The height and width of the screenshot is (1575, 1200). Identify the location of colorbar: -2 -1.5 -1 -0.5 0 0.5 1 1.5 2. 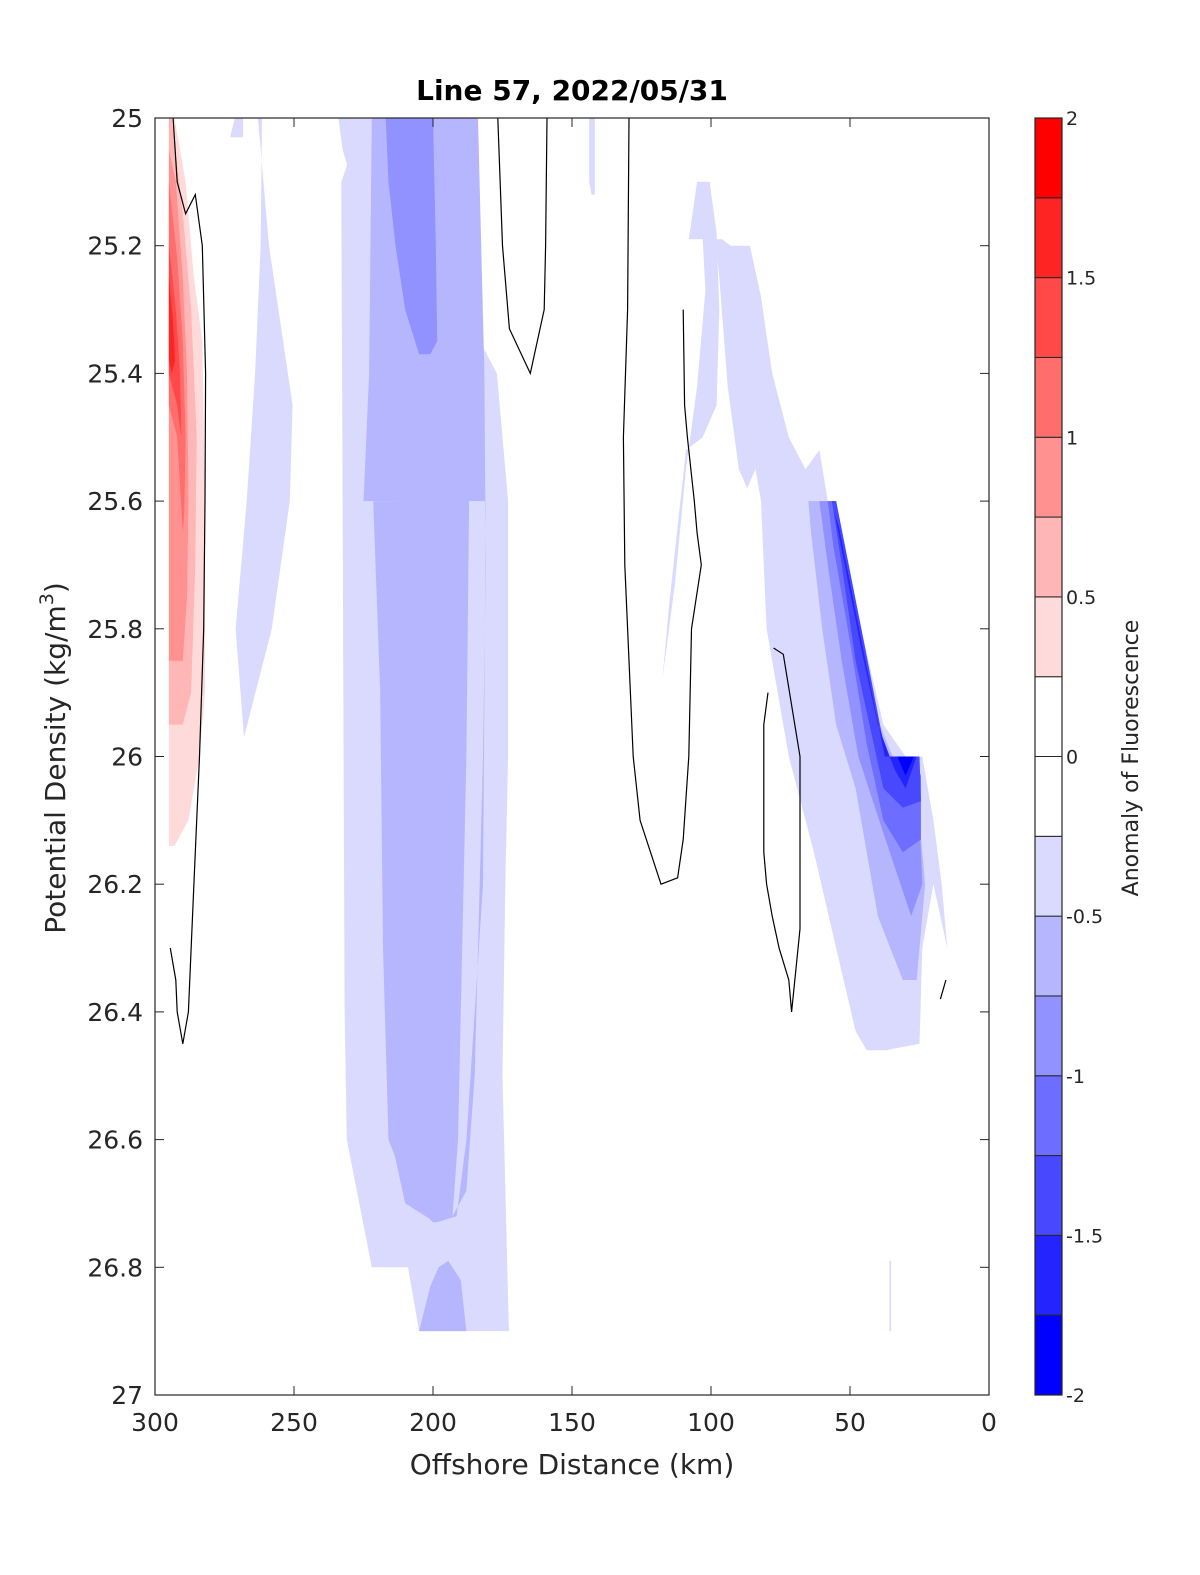
(1068, 757).